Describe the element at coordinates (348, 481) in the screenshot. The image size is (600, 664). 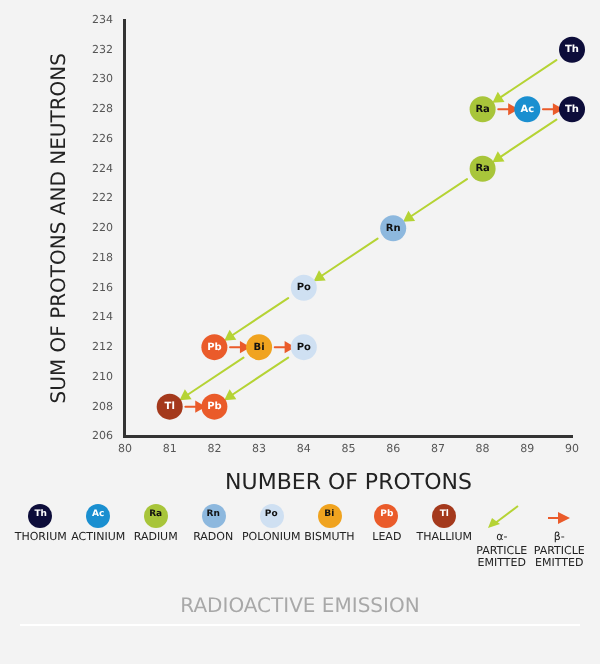
I see `x-axis-title: NUMBER OF PROTONS` at that location.